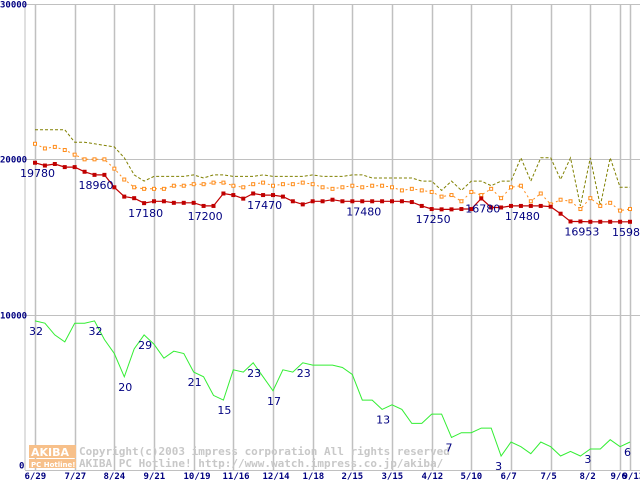  Describe the element at coordinates (433, 219) in the screenshot. I see `low-price-label: 17250` at that location.